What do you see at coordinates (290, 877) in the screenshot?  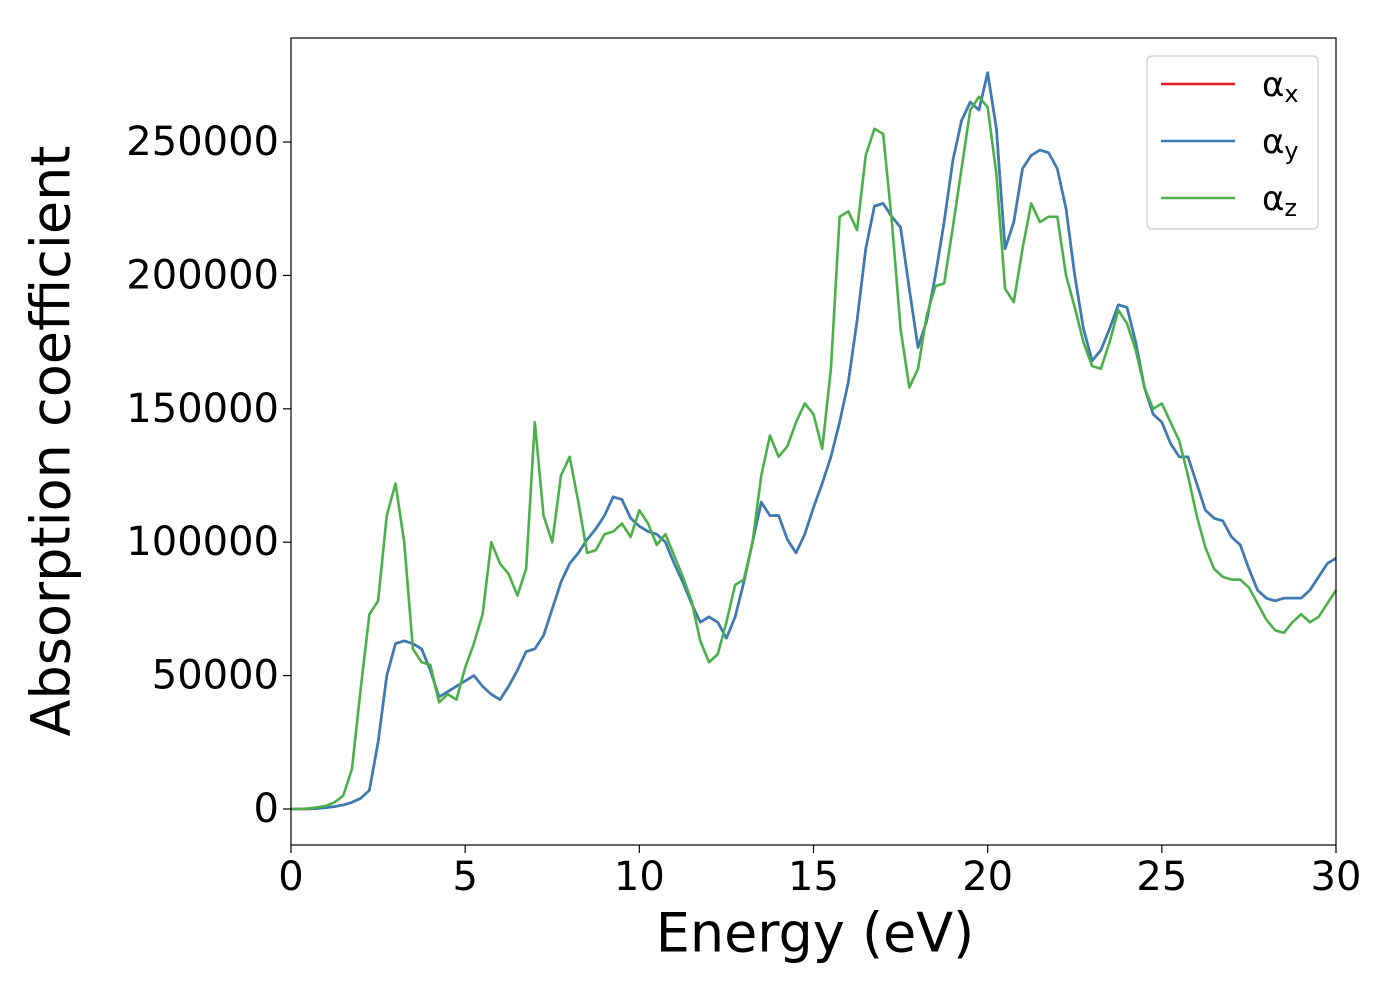 I see `x-tick-label: 0` at bounding box center [290, 877].